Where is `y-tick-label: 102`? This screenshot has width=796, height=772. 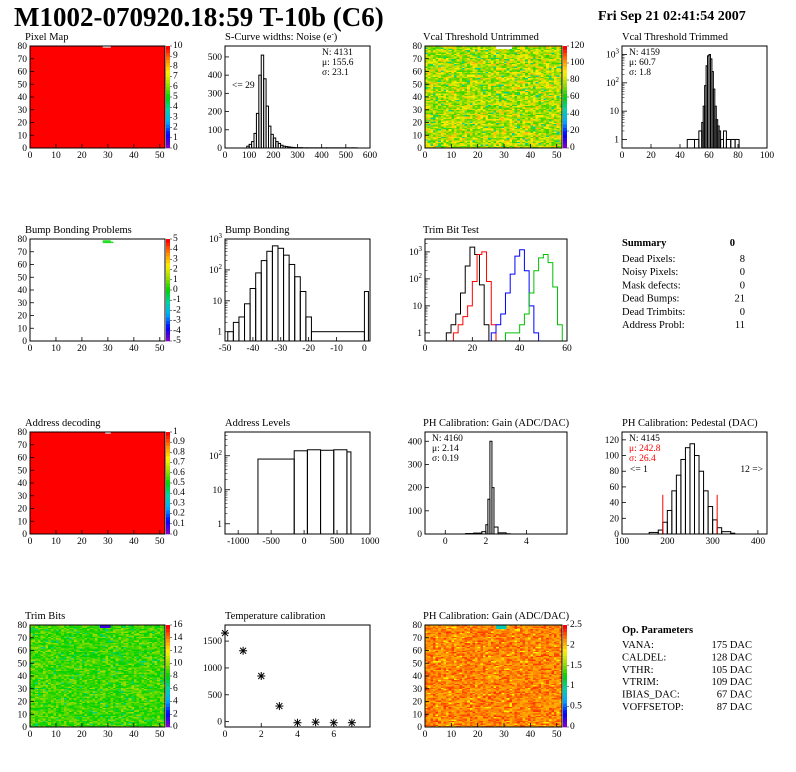 y-tick-label: 102 is located at coordinates (613, 82).